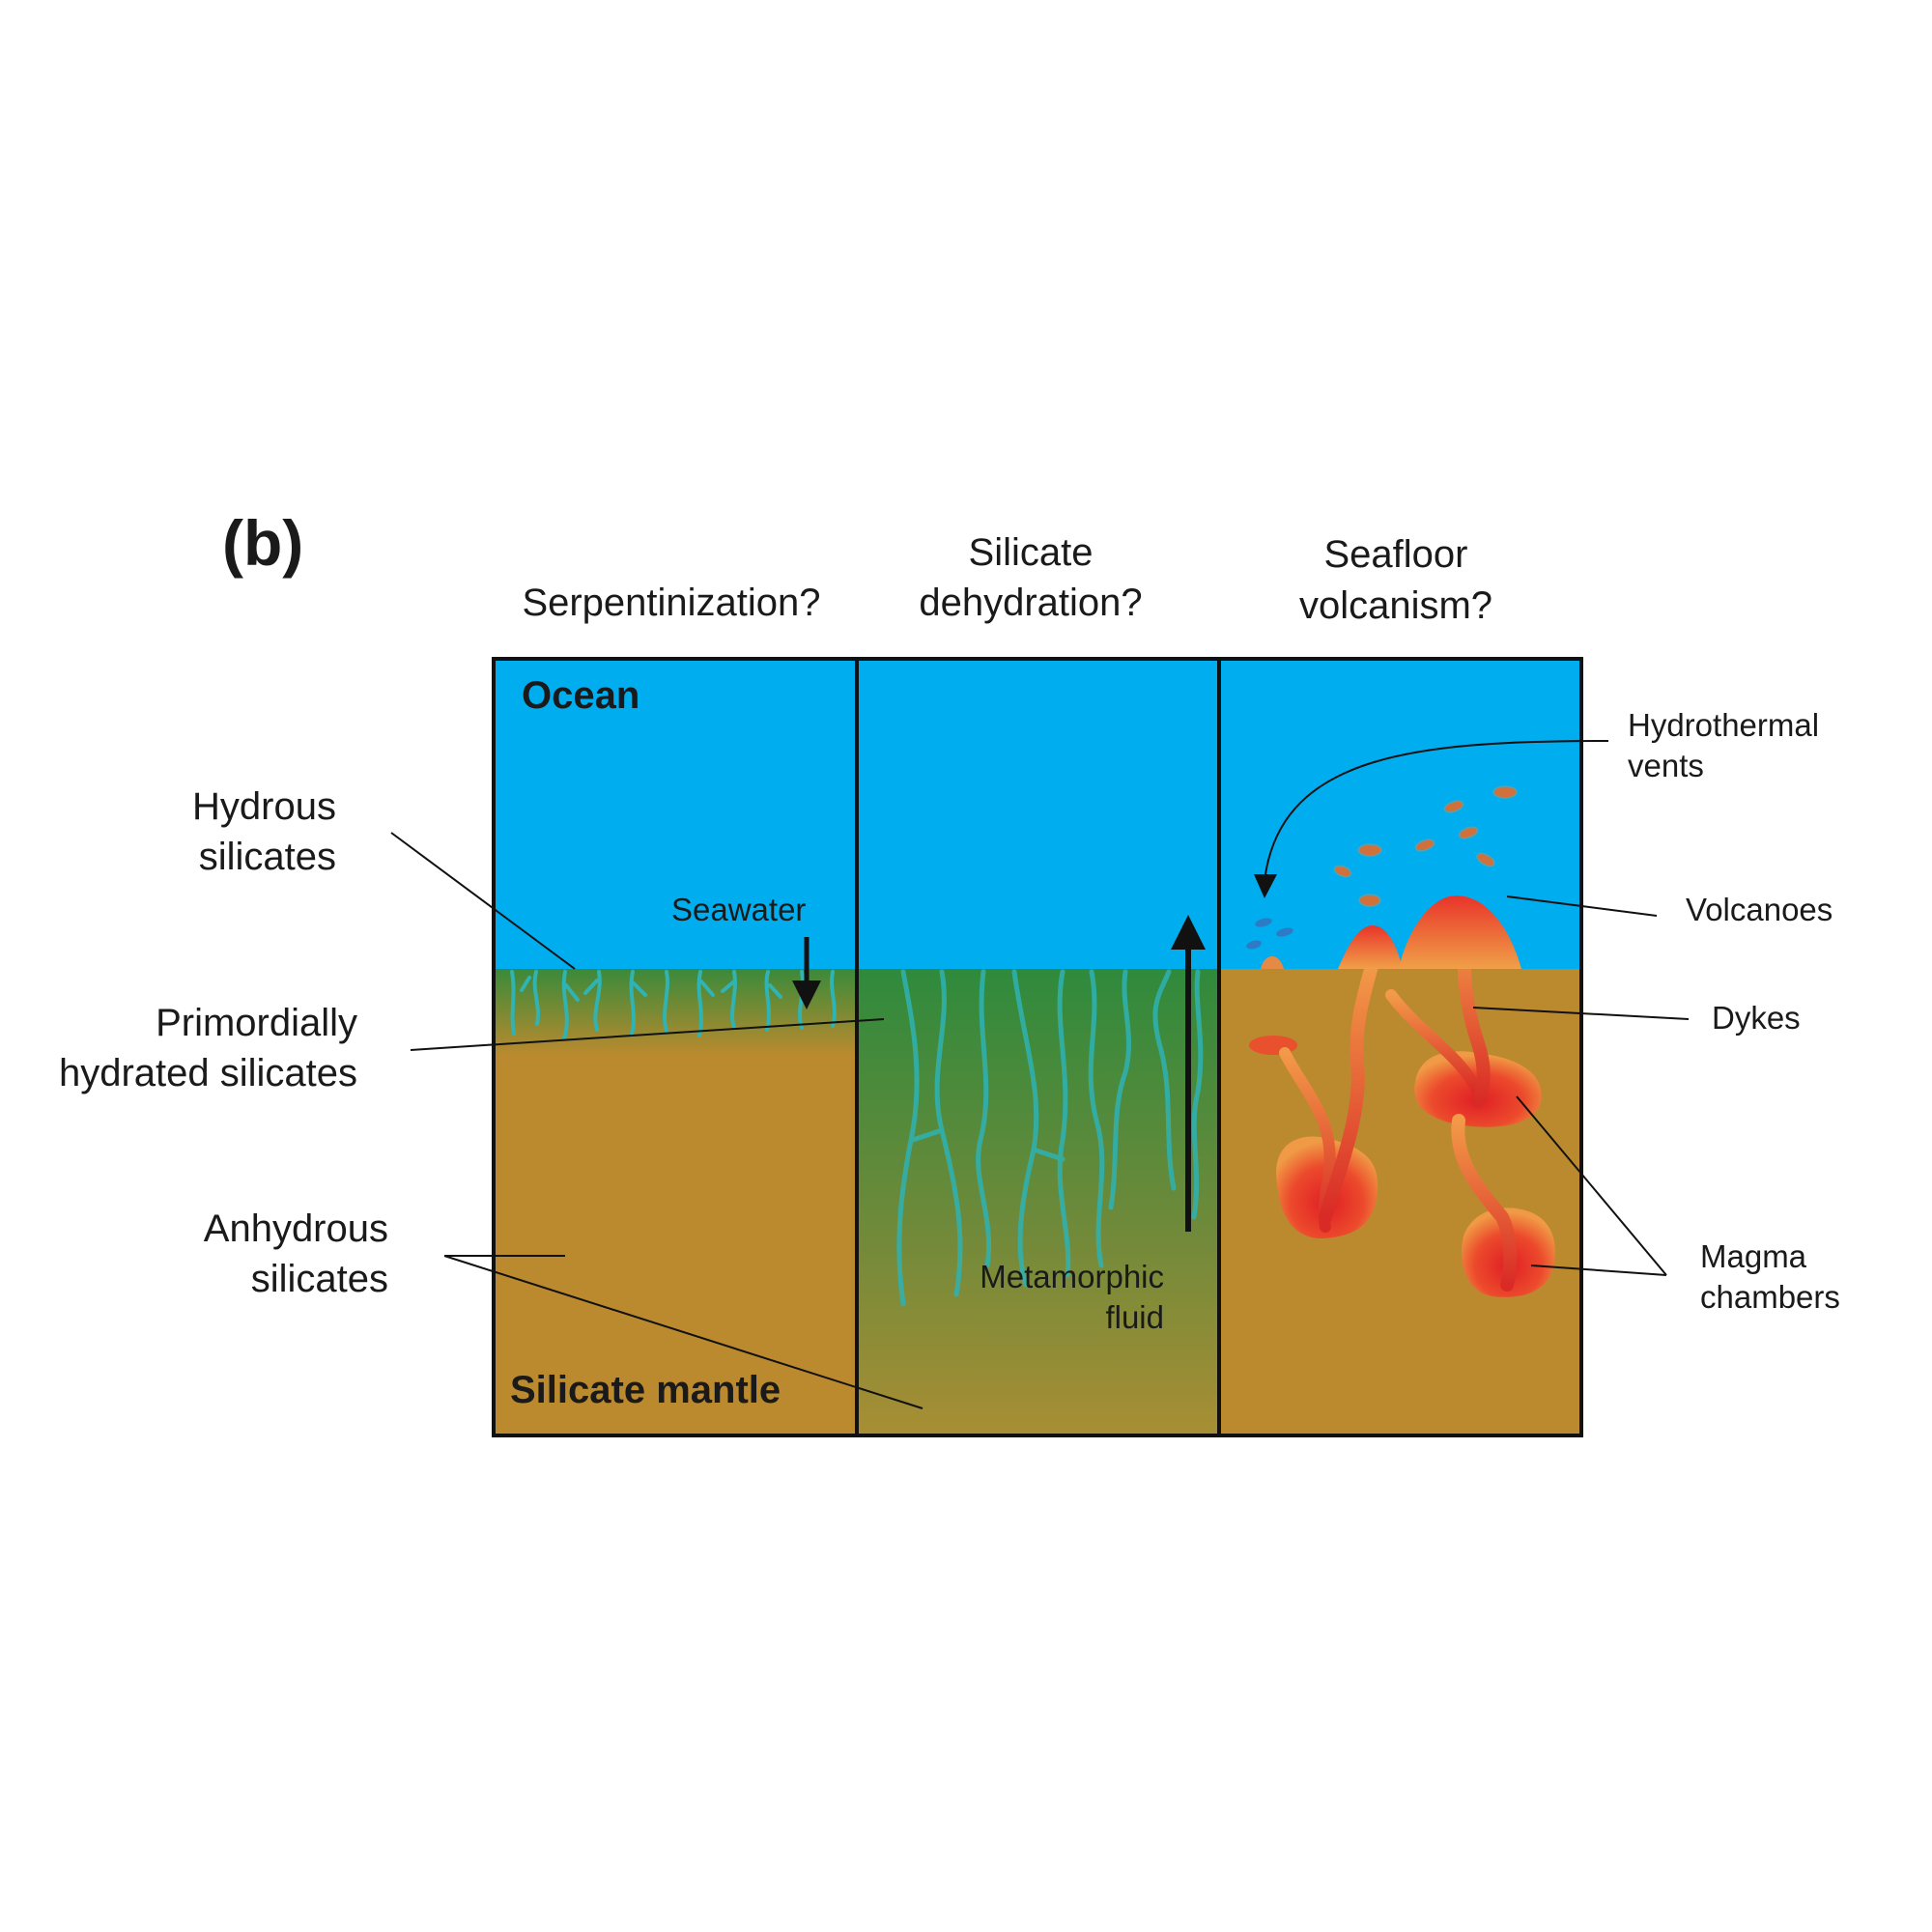  What do you see at coordinates (1723, 725) in the screenshot?
I see `hydrothermal-vents-label-1: Hydrothermal` at bounding box center [1723, 725].